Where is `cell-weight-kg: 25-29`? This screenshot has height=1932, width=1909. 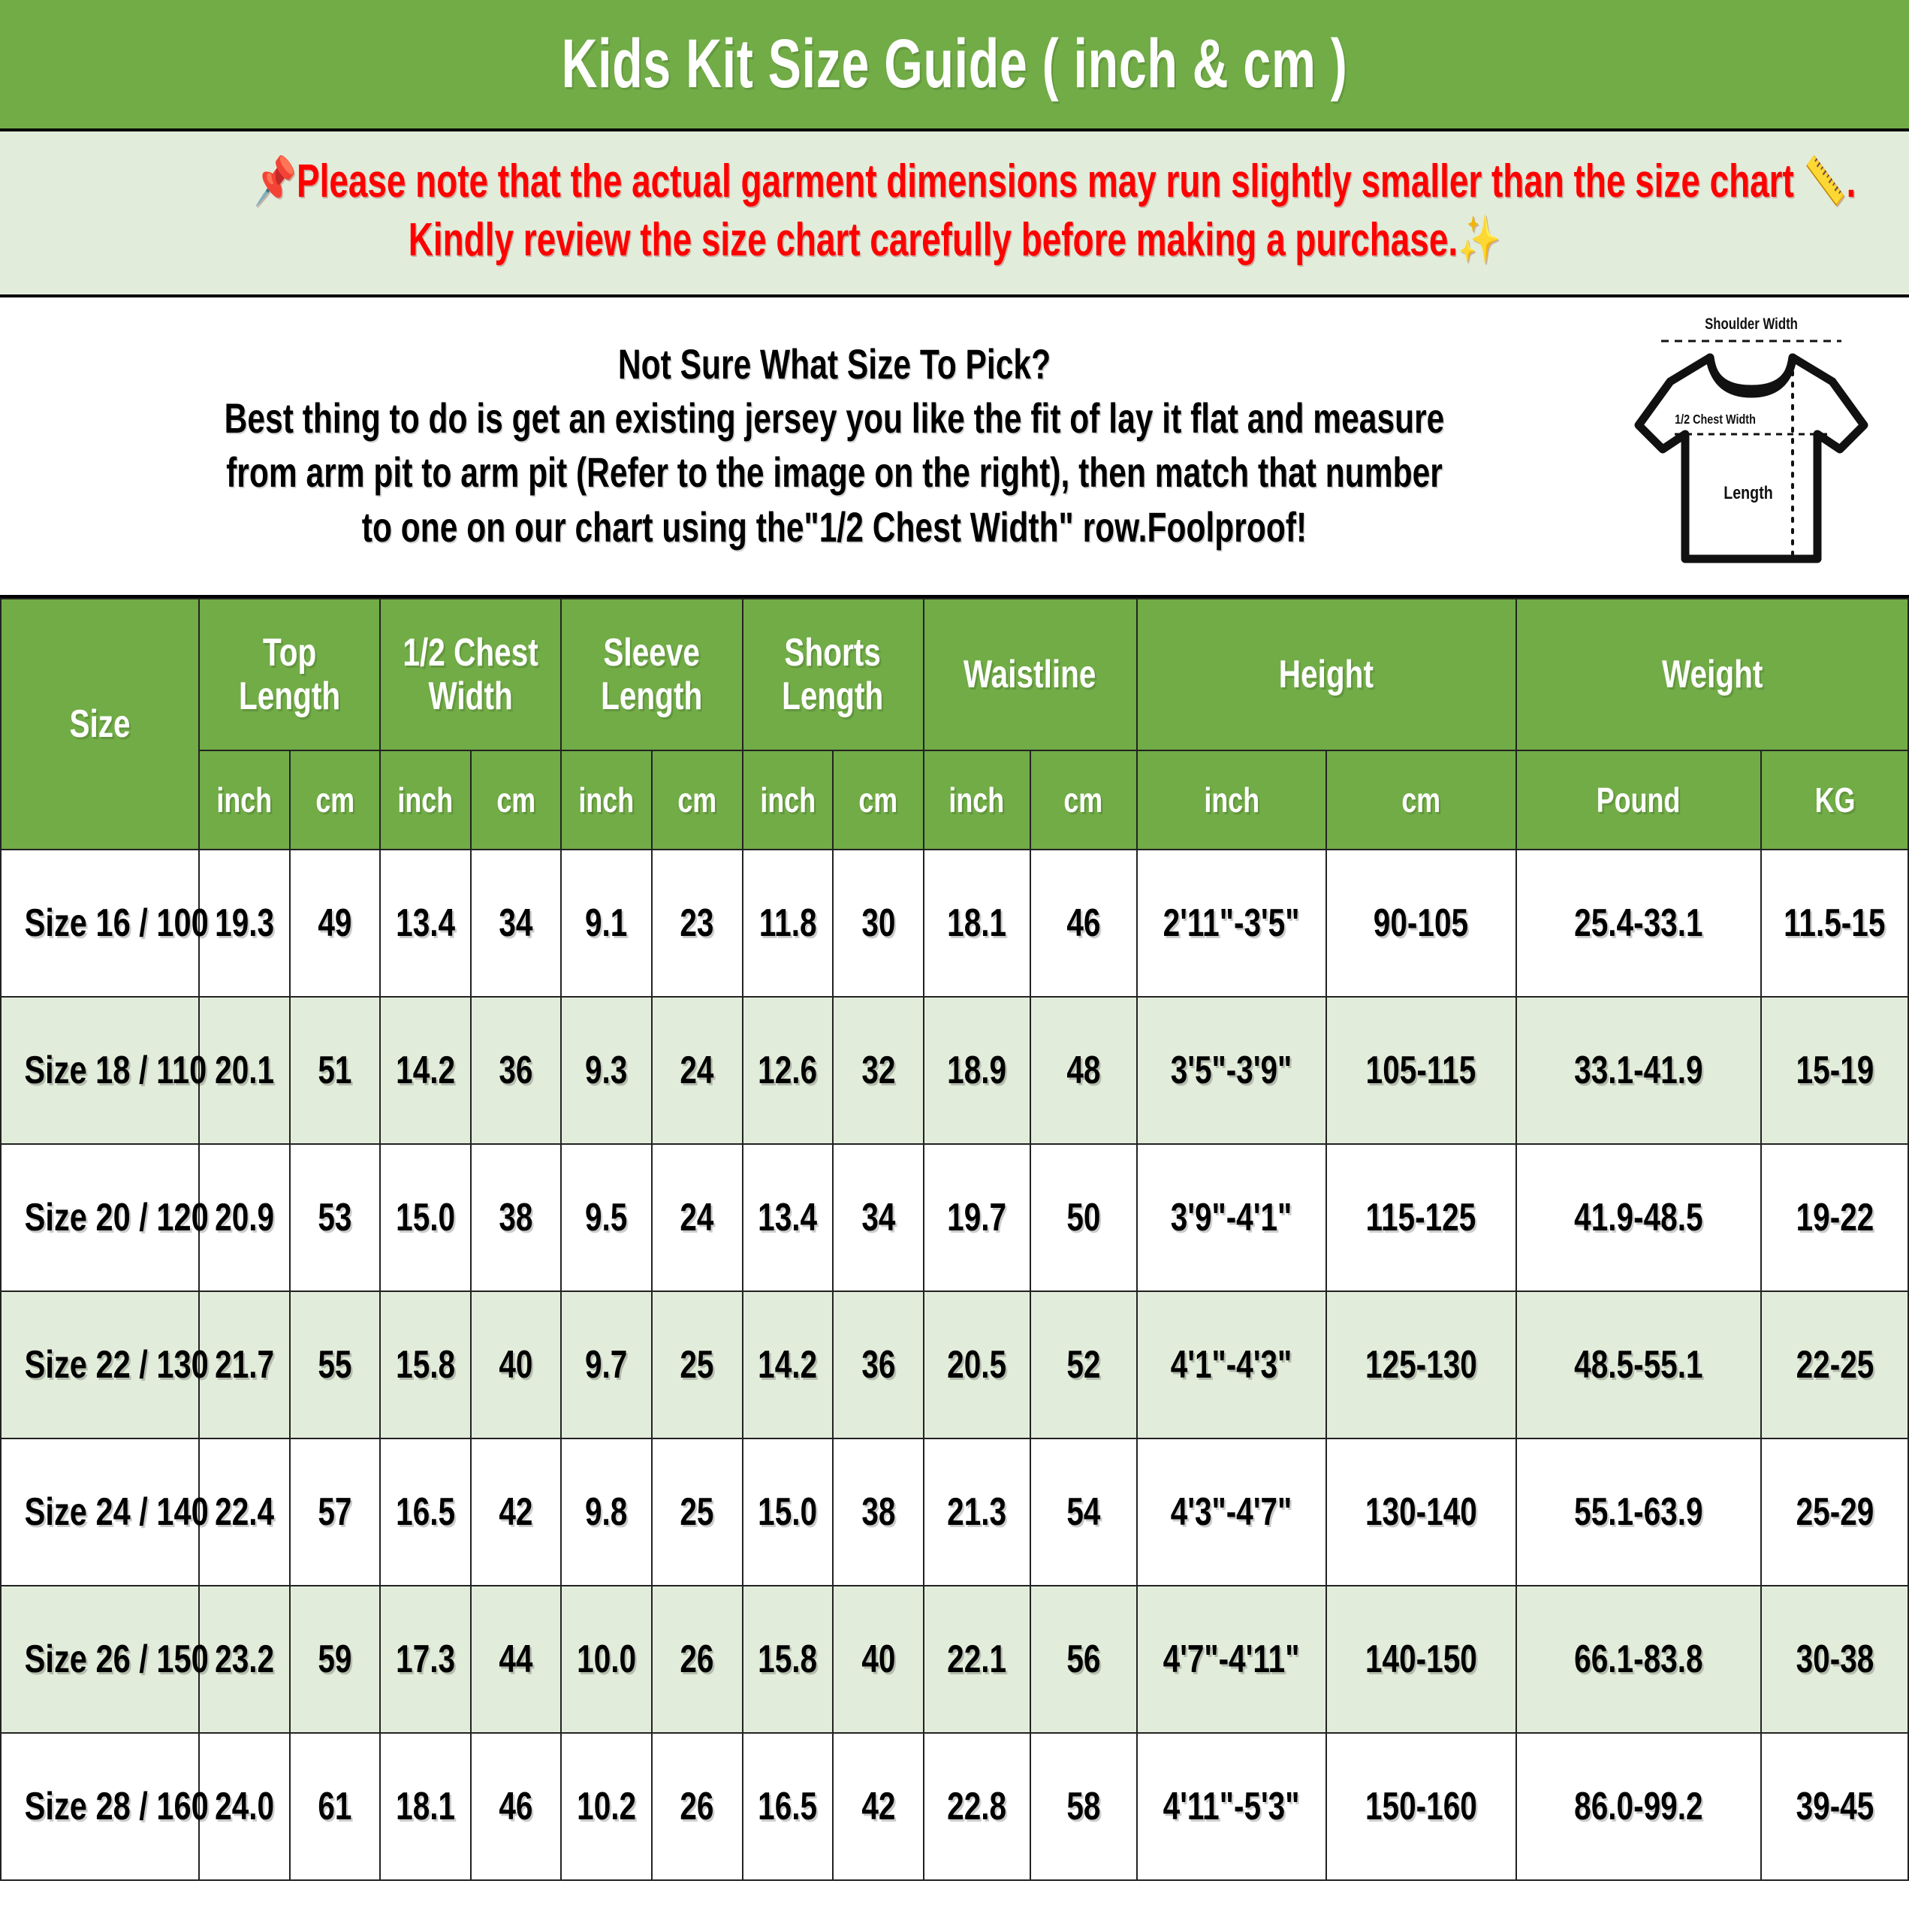 cell-weight-kg: 25-29 is located at coordinates (1834, 1512).